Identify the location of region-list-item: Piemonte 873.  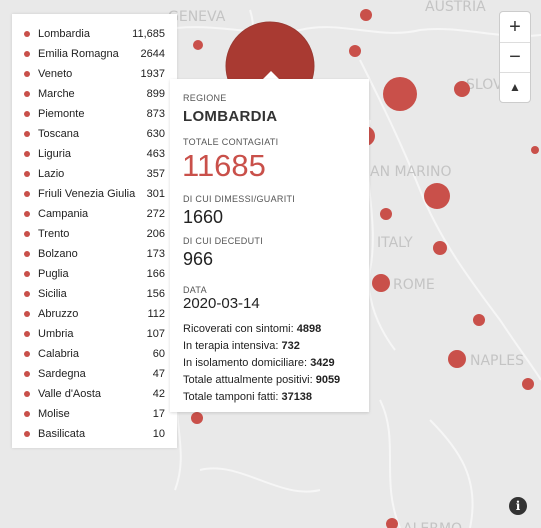
(94, 114).